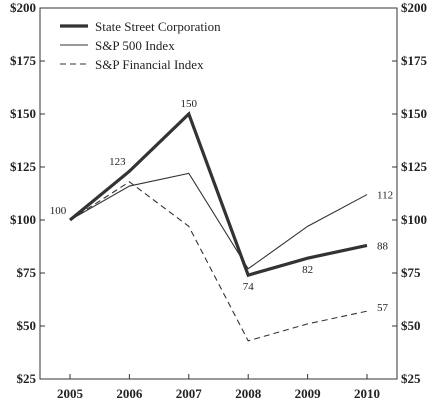 Image resolution: width=435 pixels, height=405 pixels. Describe the element at coordinates (135, 45) in the screenshot. I see `legend-label-1: S&P 500 Index` at that location.